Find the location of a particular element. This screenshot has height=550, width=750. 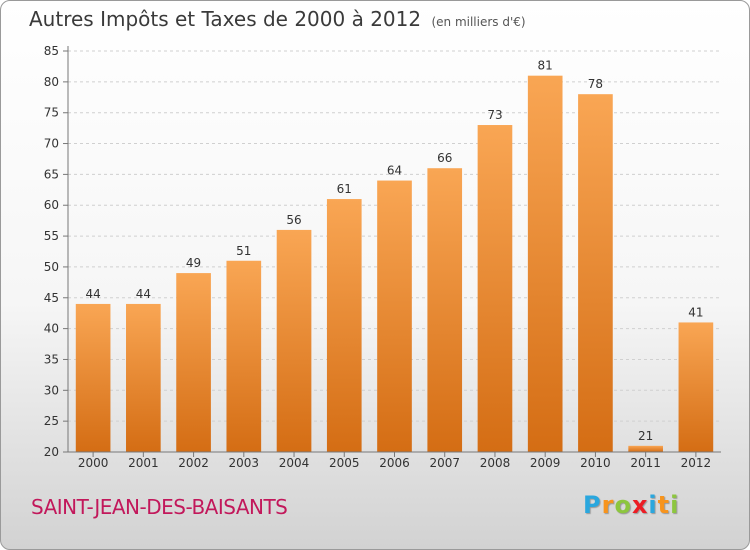

proxiti-logo: Proxiti is located at coordinates (631, 505).